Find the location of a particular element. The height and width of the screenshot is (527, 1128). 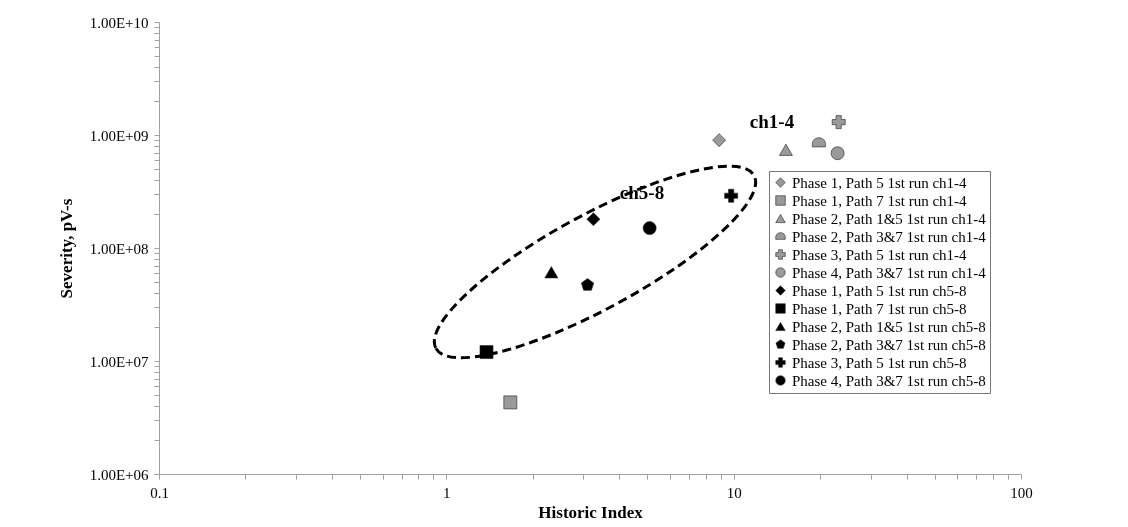

x-tick-label: 10 is located at coordinates (734, 492).